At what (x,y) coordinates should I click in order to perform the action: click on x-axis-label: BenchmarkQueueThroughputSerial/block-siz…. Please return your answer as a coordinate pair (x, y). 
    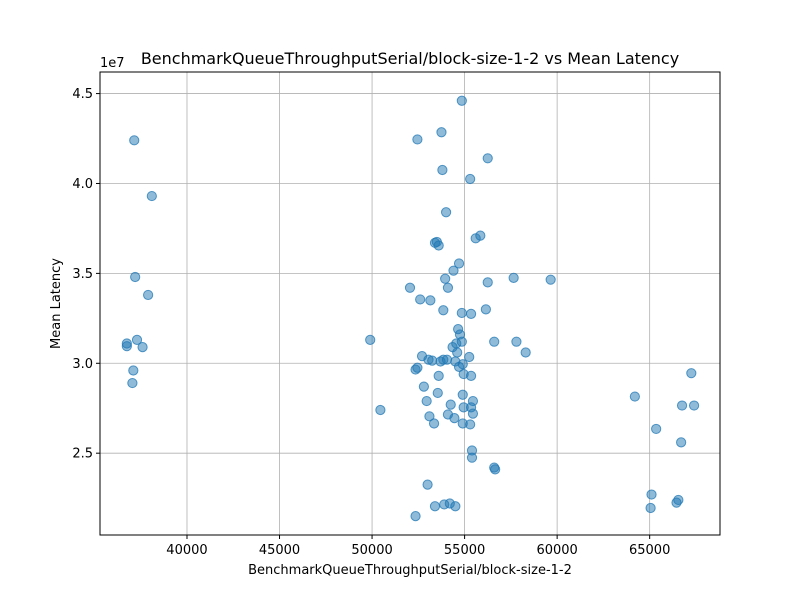
    Looking at the image, I should click on (410, 570).